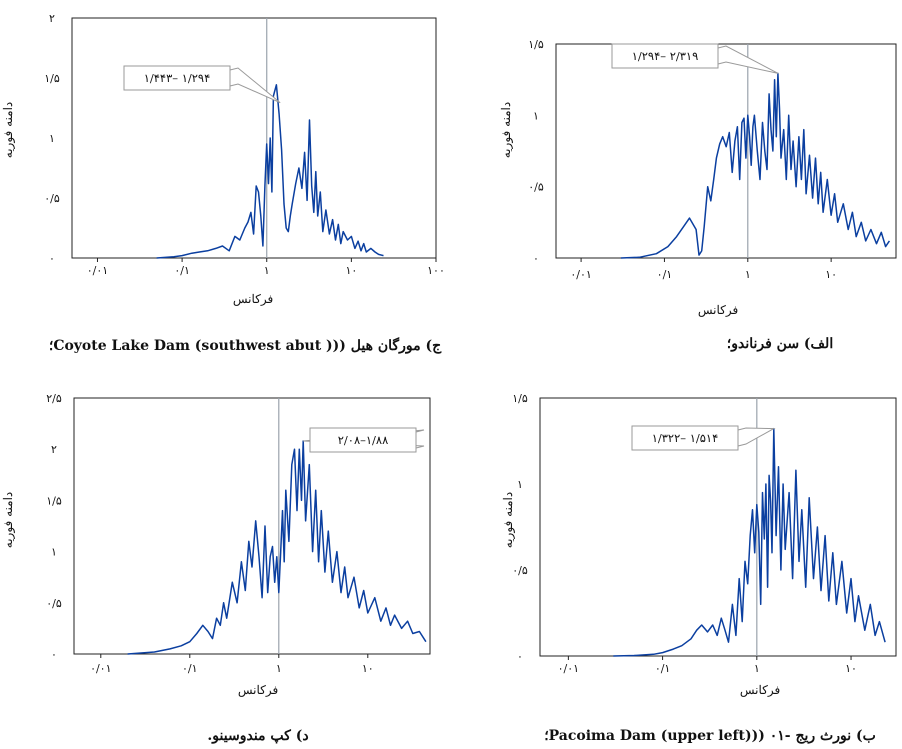  I want to click on callout-label: ۱/۵۱۴ –۱/۳۲۲, so click(685, 438).